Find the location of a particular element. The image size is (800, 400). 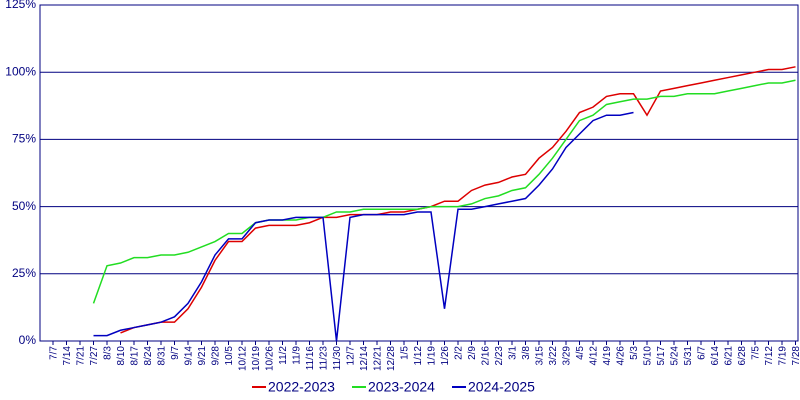

x-tick-label: 11/16 is located at coordinates (310, 358).